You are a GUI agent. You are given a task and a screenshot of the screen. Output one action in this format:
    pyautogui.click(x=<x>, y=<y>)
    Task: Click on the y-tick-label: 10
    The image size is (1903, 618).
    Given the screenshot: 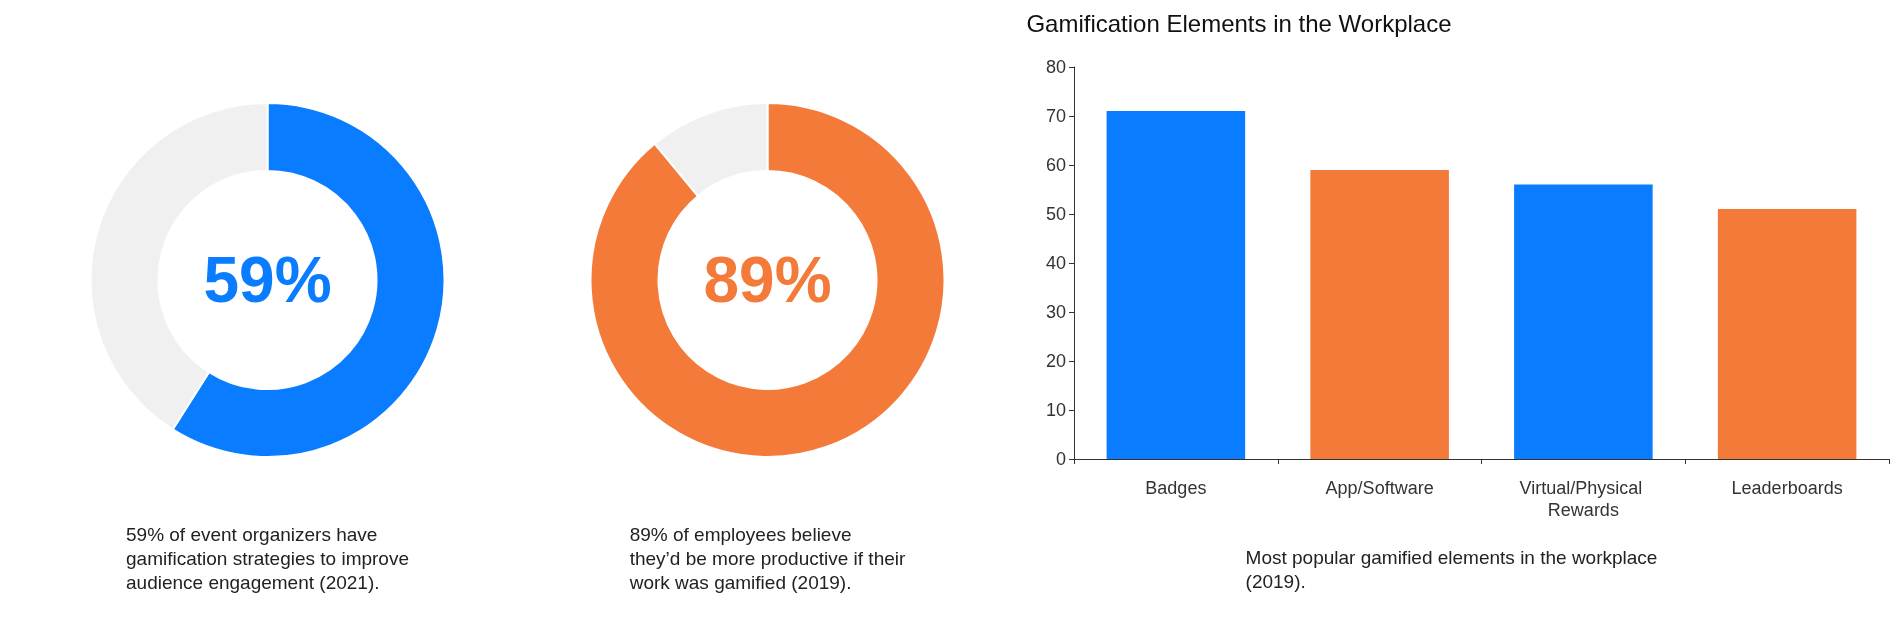 What is the action you would take?
    pyautogui.click(x=1055, y=410)
    